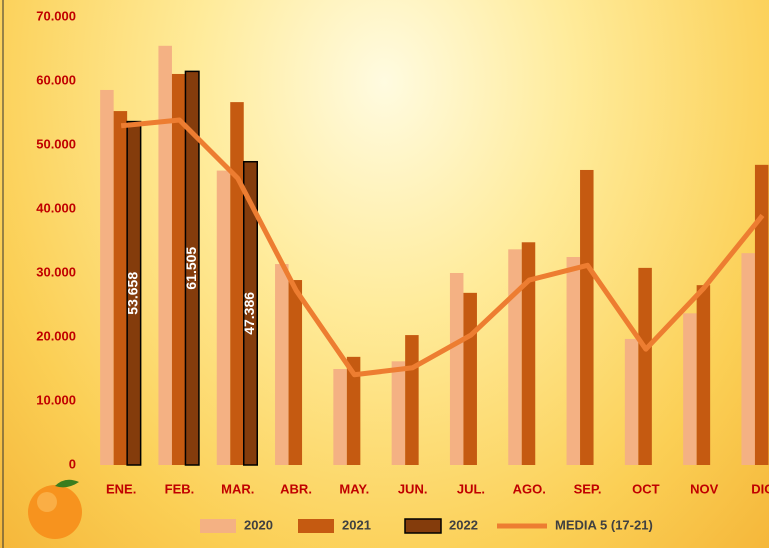  Describe the element at coordinates (180, 488) in the screenshot. I see `x-tick-label: FEB.` at that location.